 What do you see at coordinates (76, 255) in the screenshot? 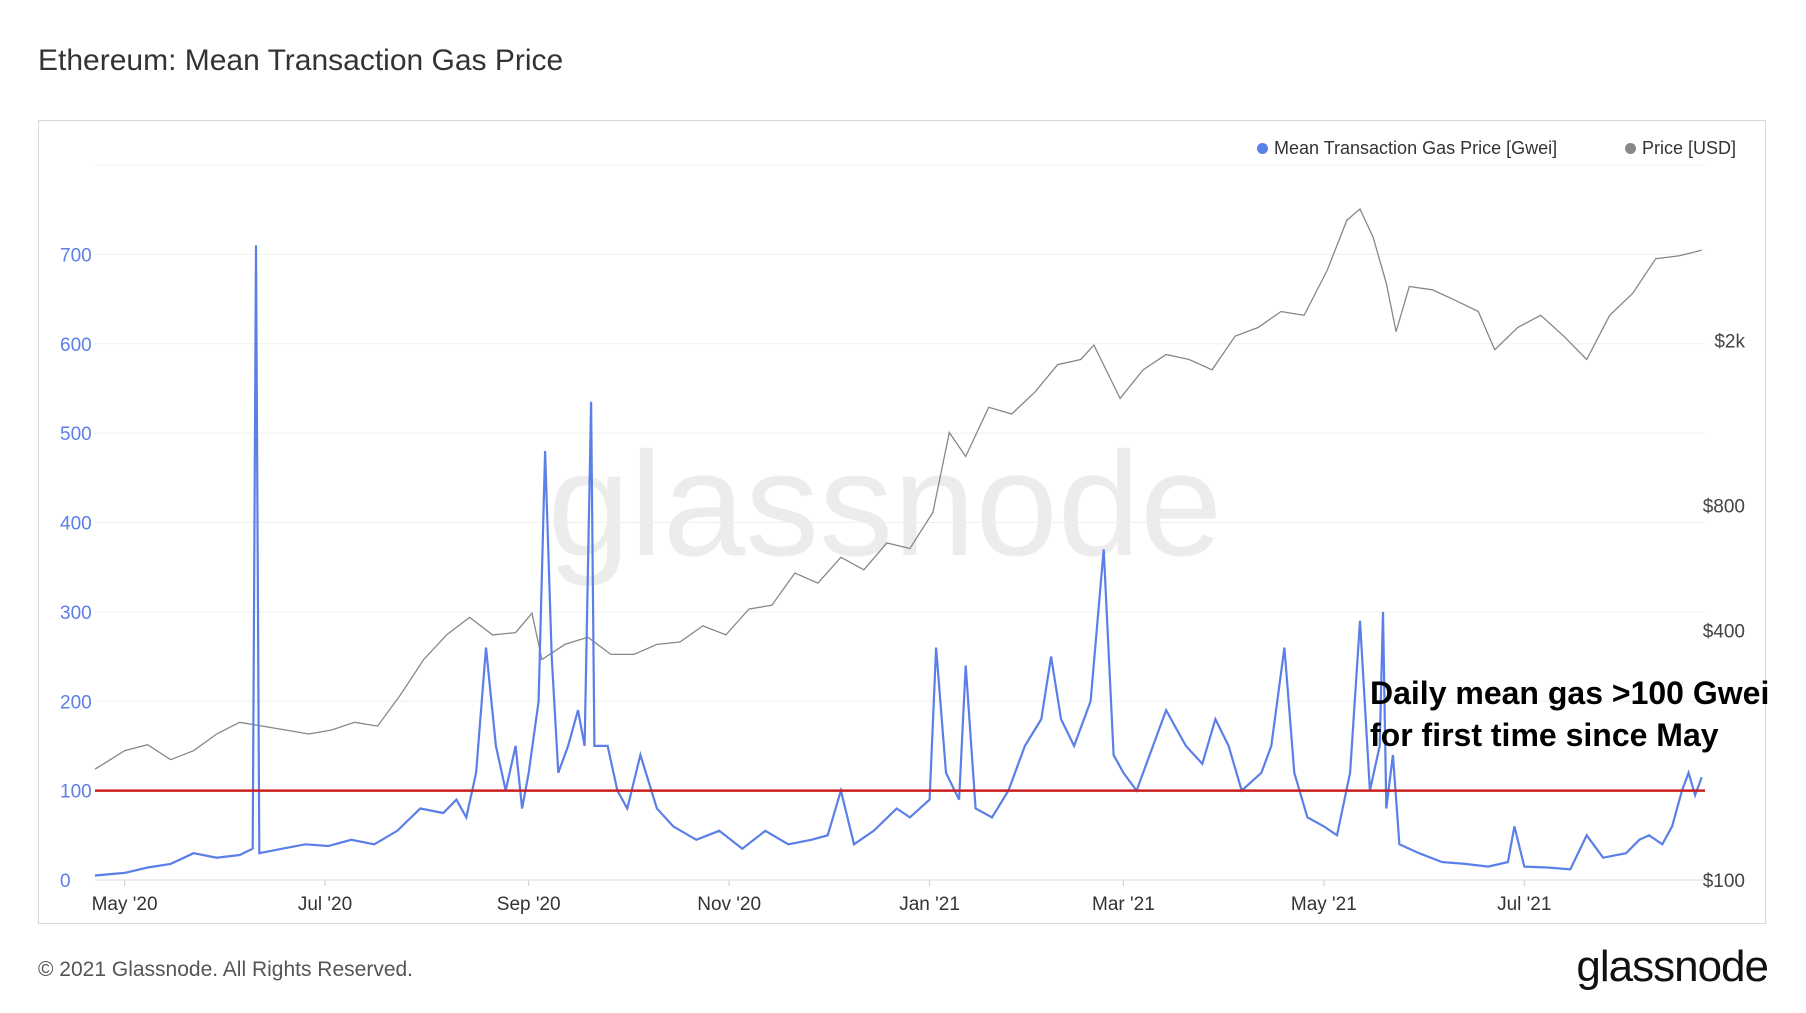
I see `left-axis-tick-label: 700` at bounding box center [76, 255].